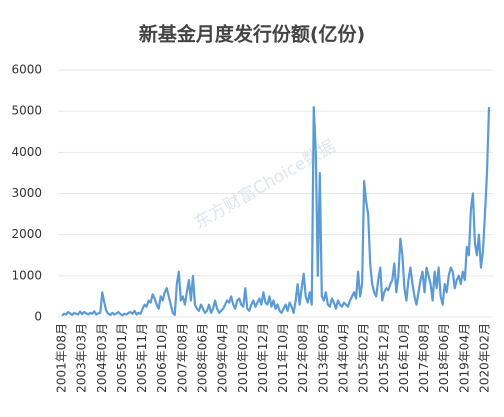 This screenshot has height=417, width=504. I want to click on x-tick-label: 2016年10月, so click(404, 358).